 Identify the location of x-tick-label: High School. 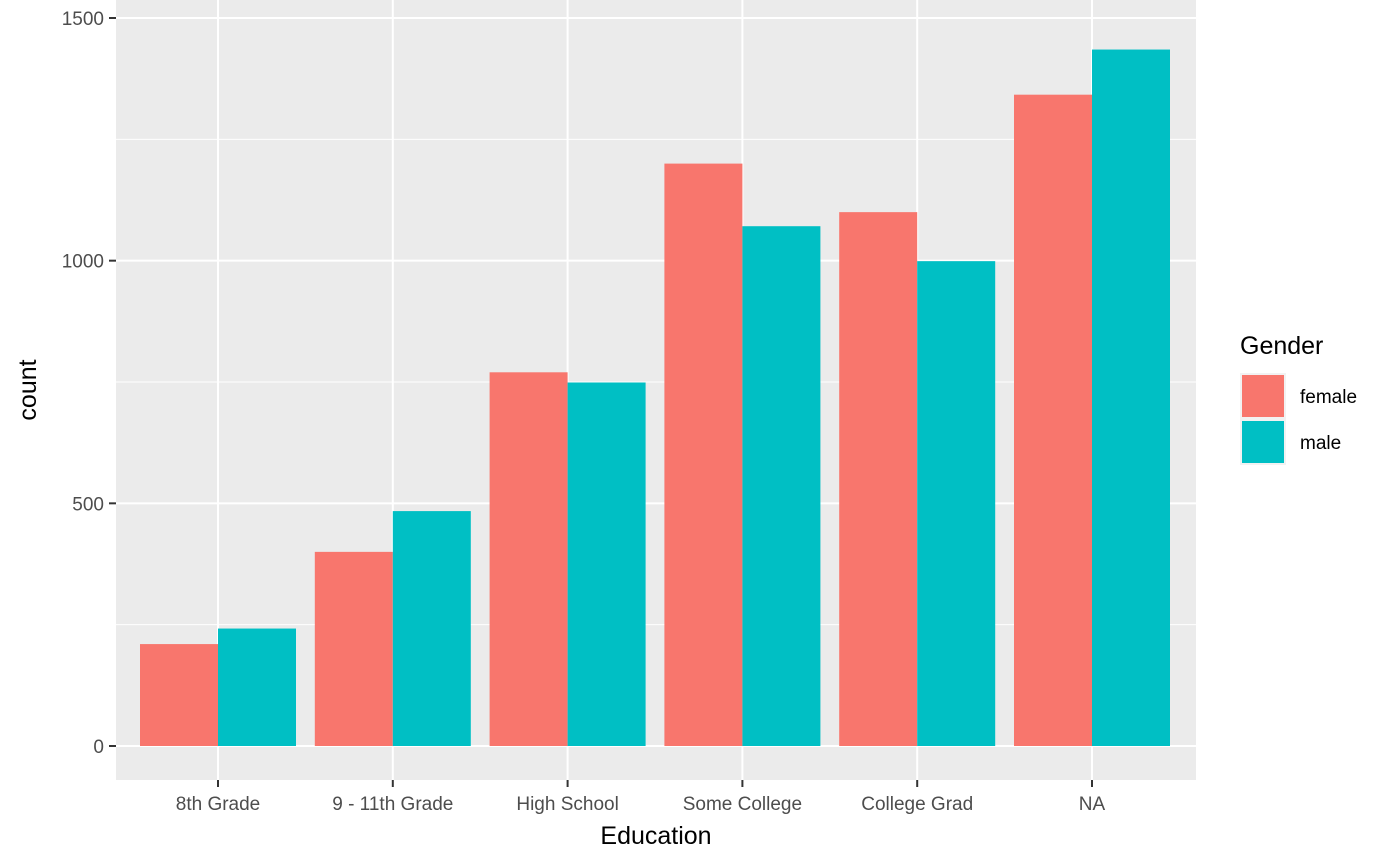
(567, 804).